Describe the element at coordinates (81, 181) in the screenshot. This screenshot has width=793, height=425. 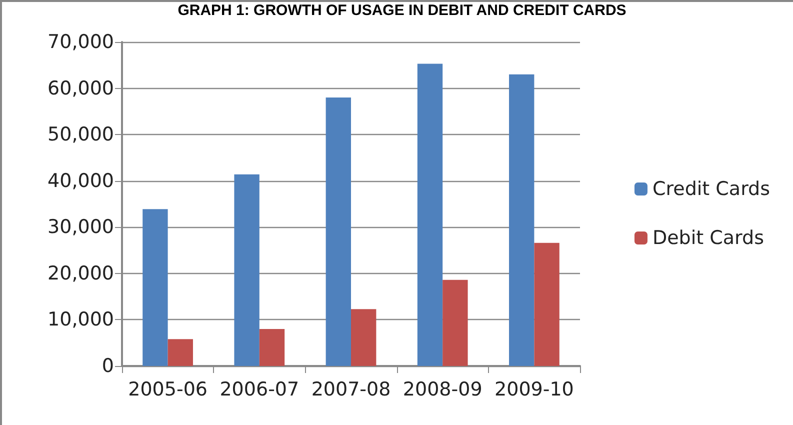
I see `y-tick-label: 40,000` at that location.